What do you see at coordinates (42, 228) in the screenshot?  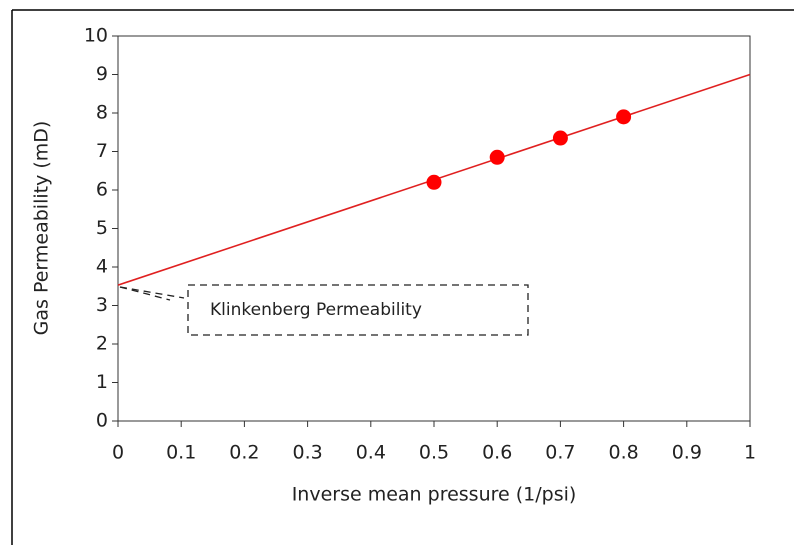 I see `y-axis-label: Gas Permeability (mD)` at bounding box center [42, 228].